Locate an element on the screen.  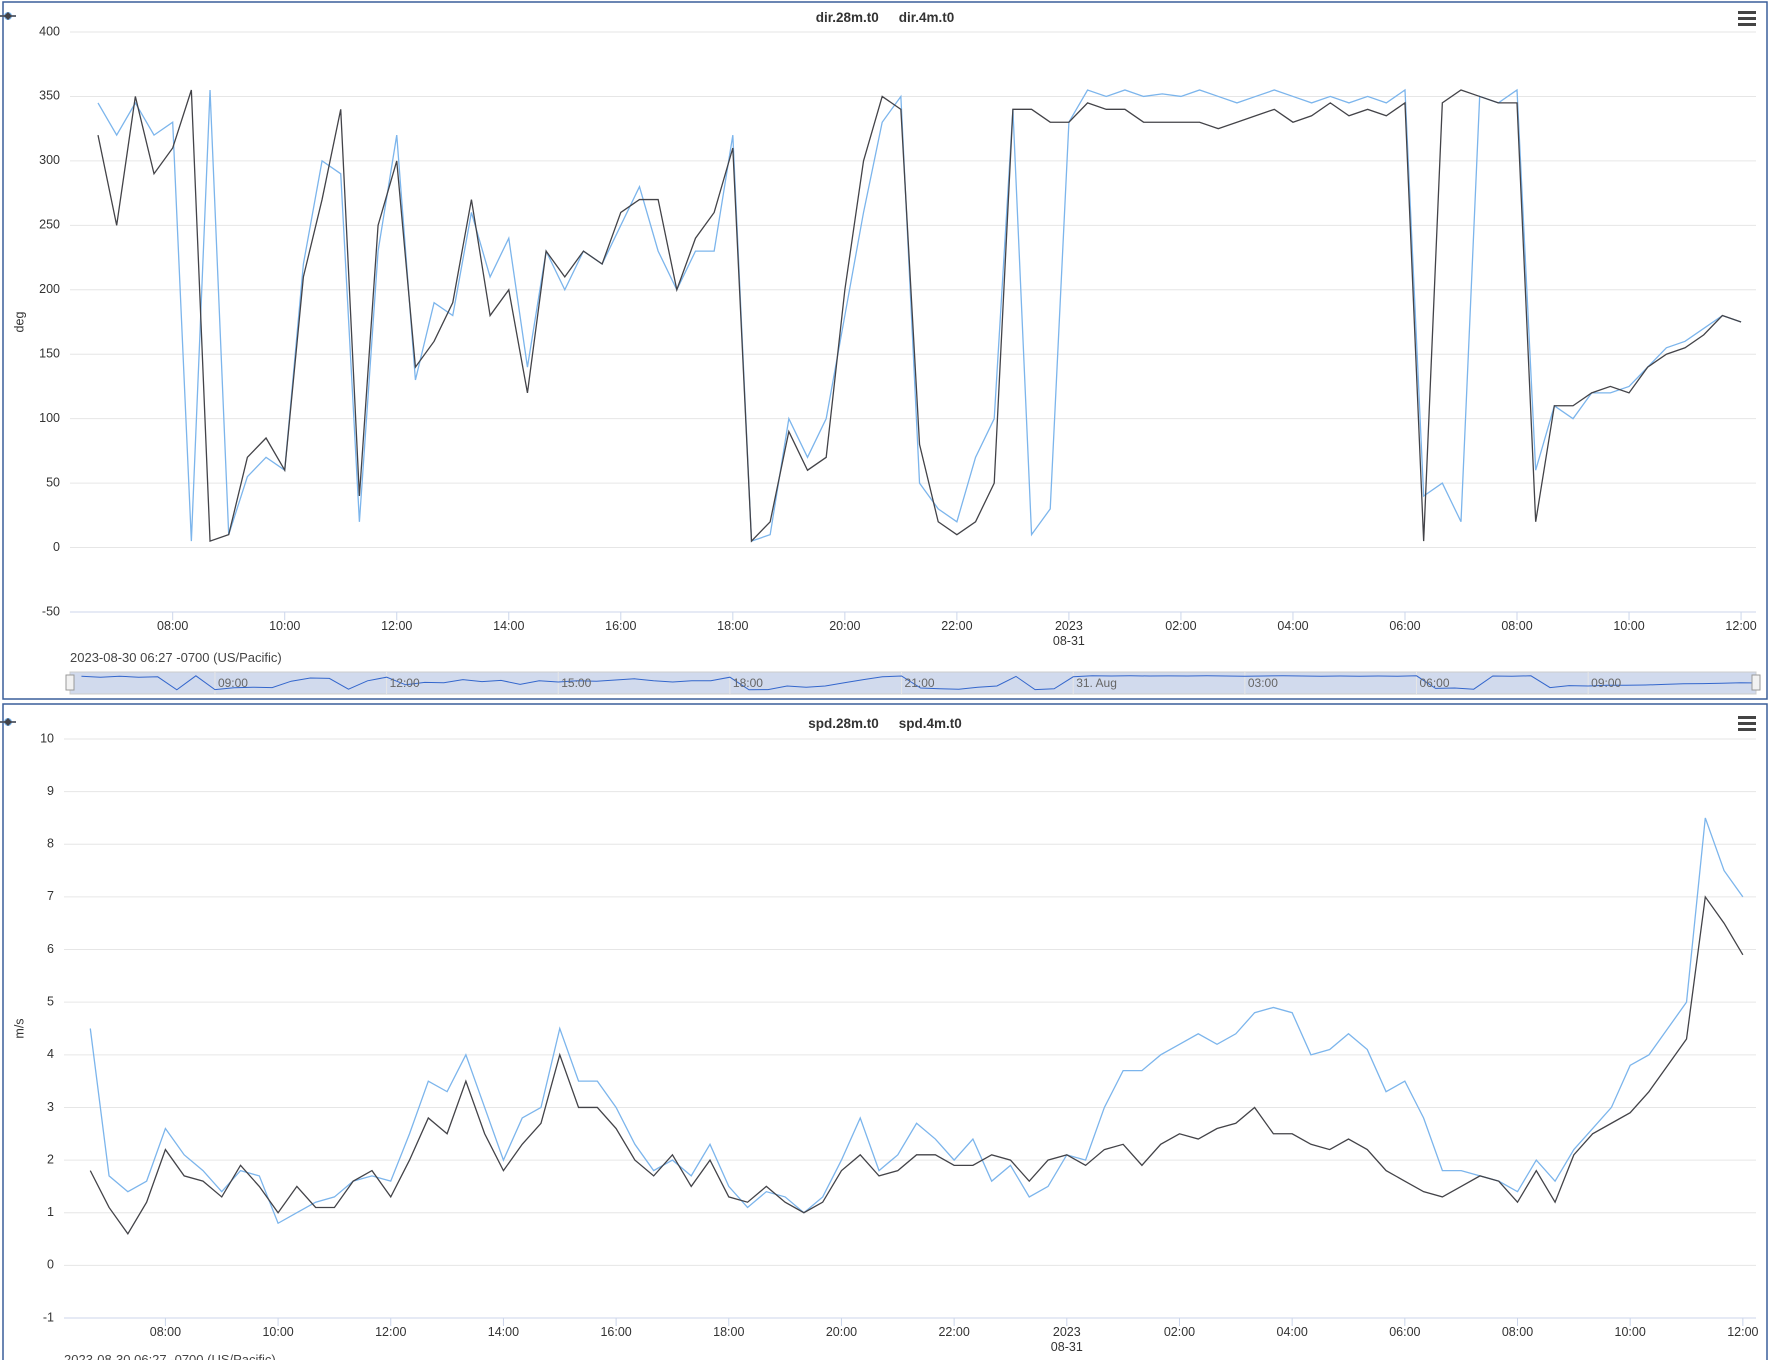
legend-item: dir.4m.t0 is located at coordinates (477, 17).